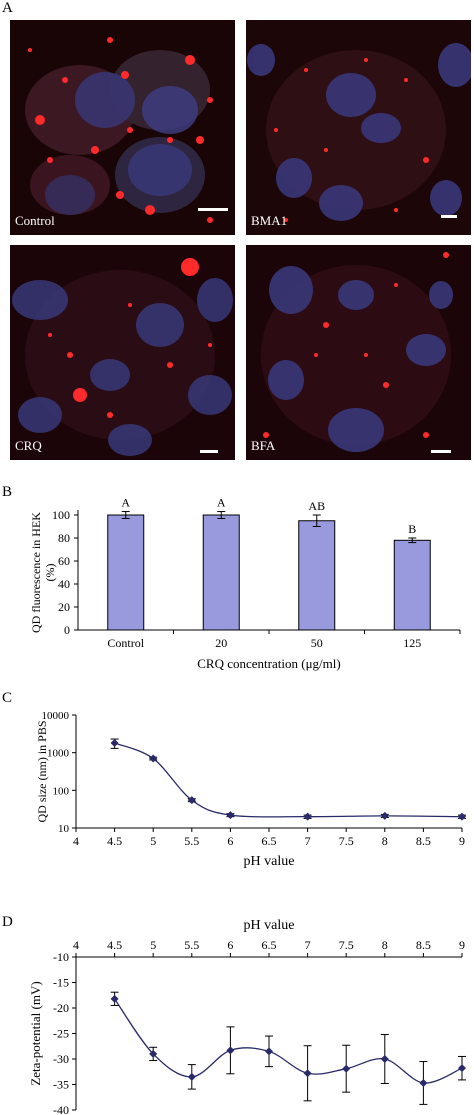 This screenshot has height=1115, width=474. I want to click on micrograph-control-image, so click(122, 127).